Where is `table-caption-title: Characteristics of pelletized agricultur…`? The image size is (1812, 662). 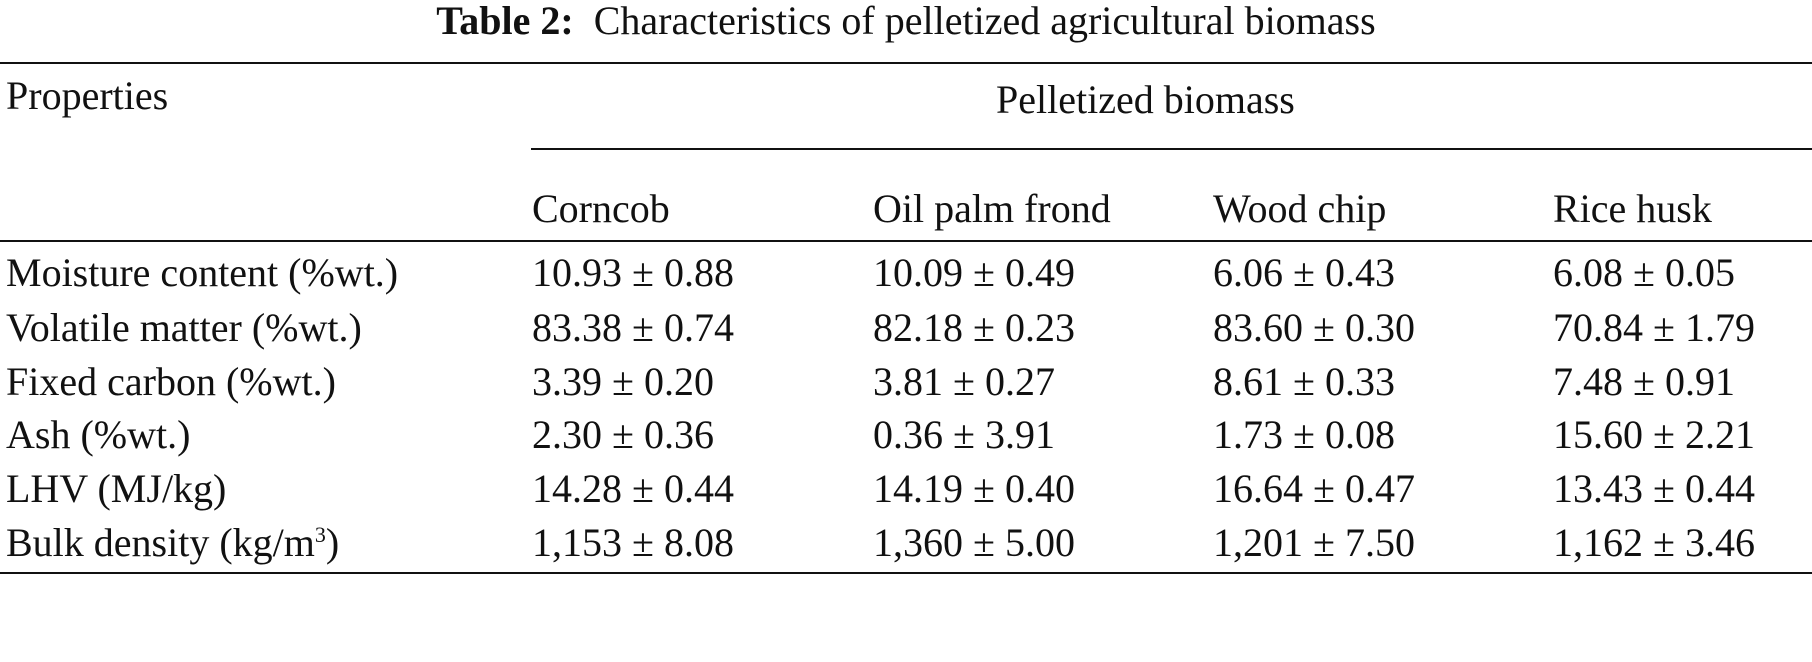
table-caption-title: Characteristics of pelletized agricultur… is located at coordinates (984, 21).